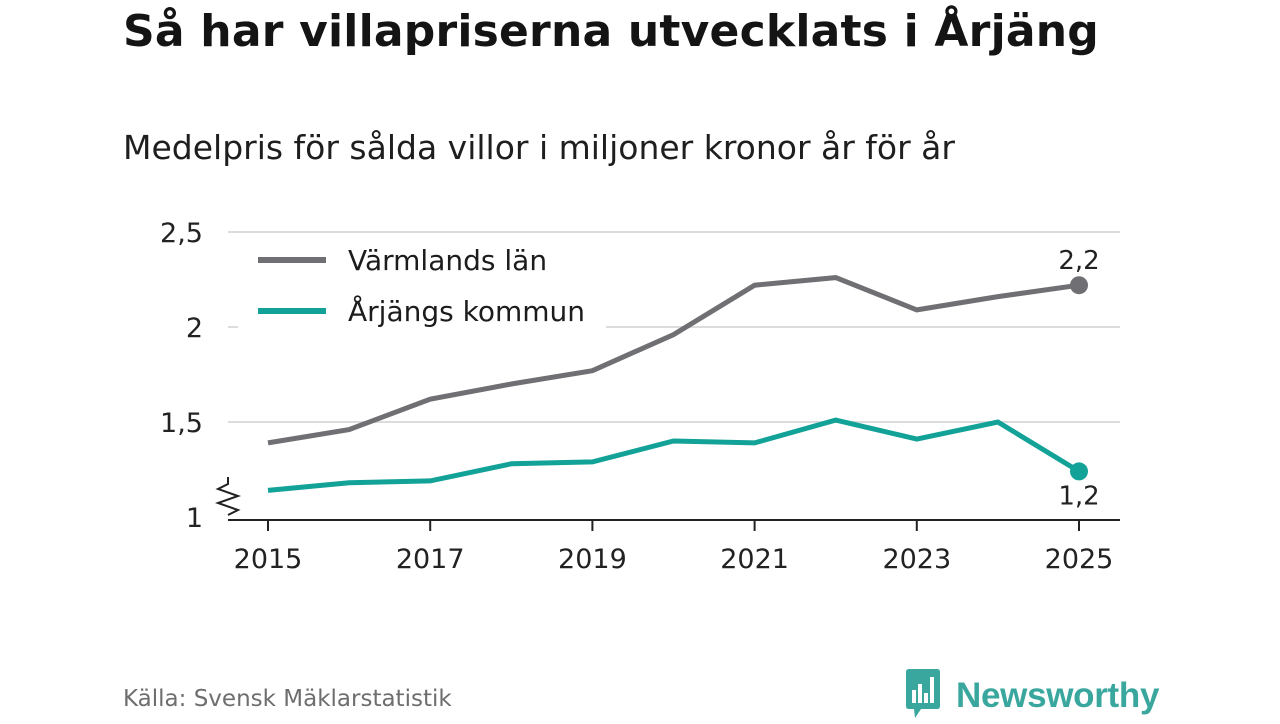  Describe the element at coordinates (430, 559) in the screenshot. I see `x-tick-label: 2017` at that location.